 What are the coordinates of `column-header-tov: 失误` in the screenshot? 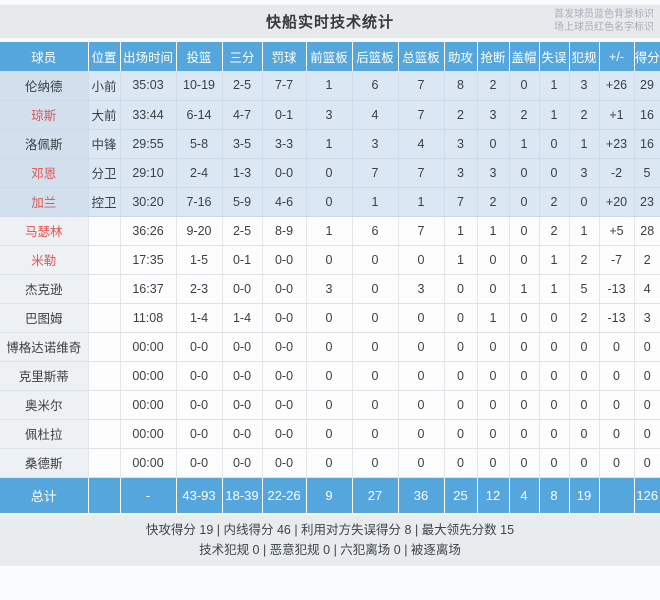 It's located at (554, 56).